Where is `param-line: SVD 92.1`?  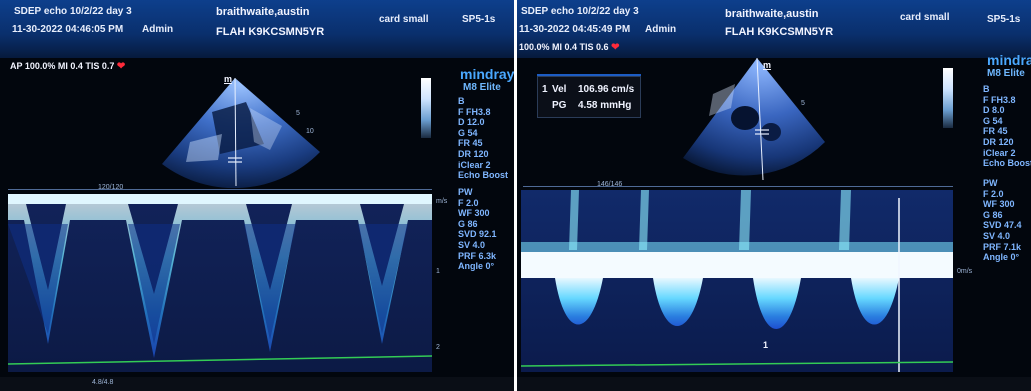 param-line: SVD 92.1 is located at coordinates (477, 234).